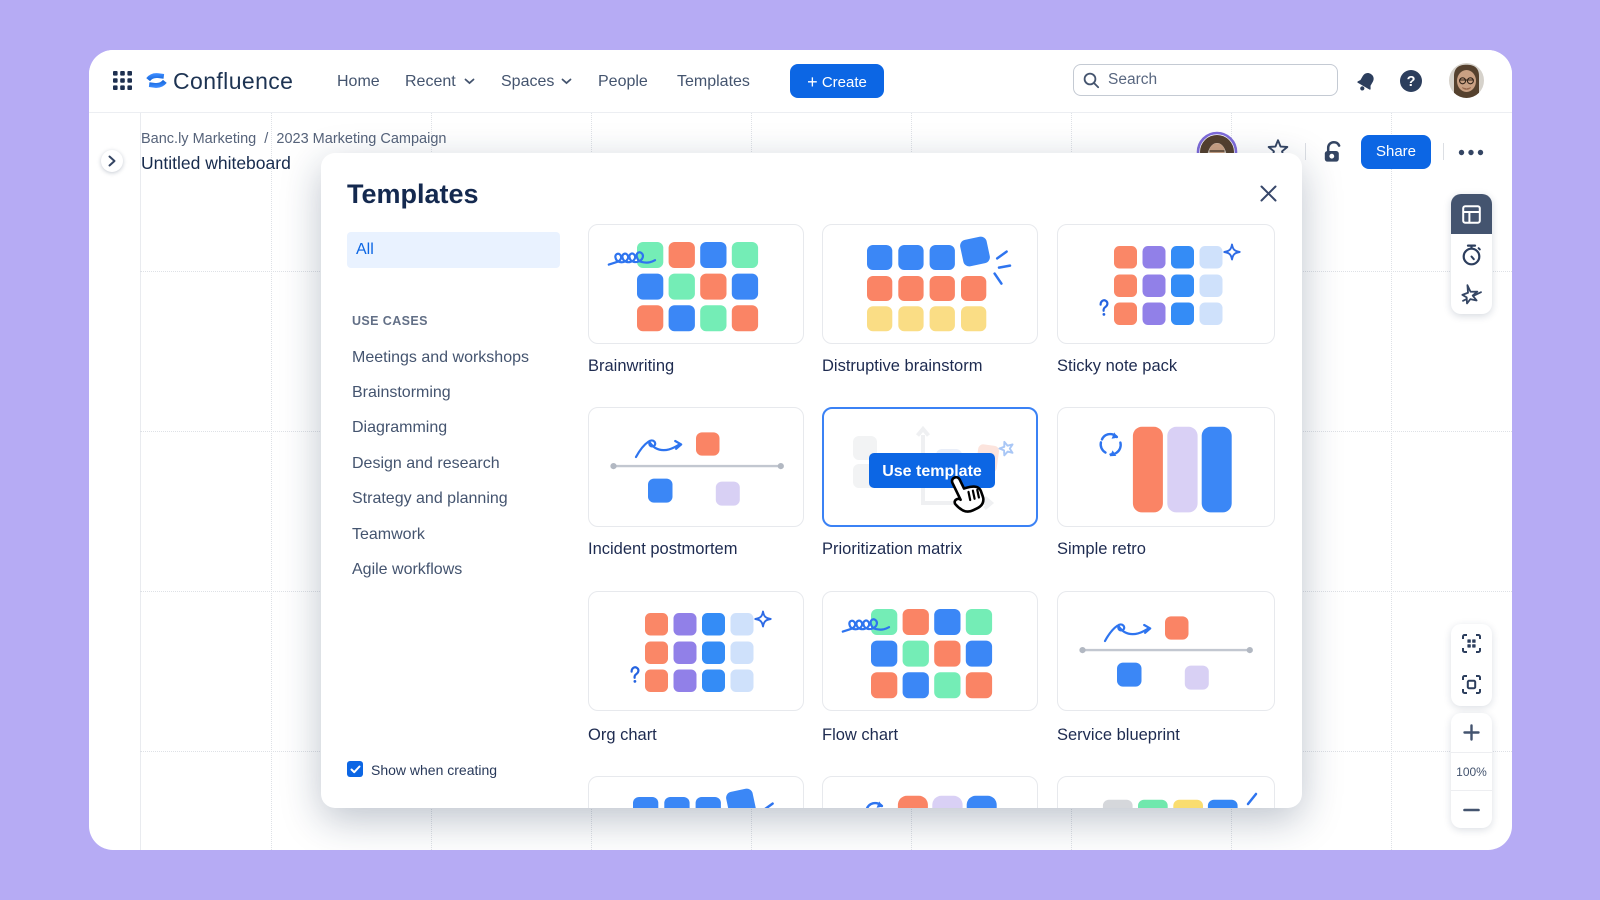  I want to click on svg-text: Use template, so click(932, 471).